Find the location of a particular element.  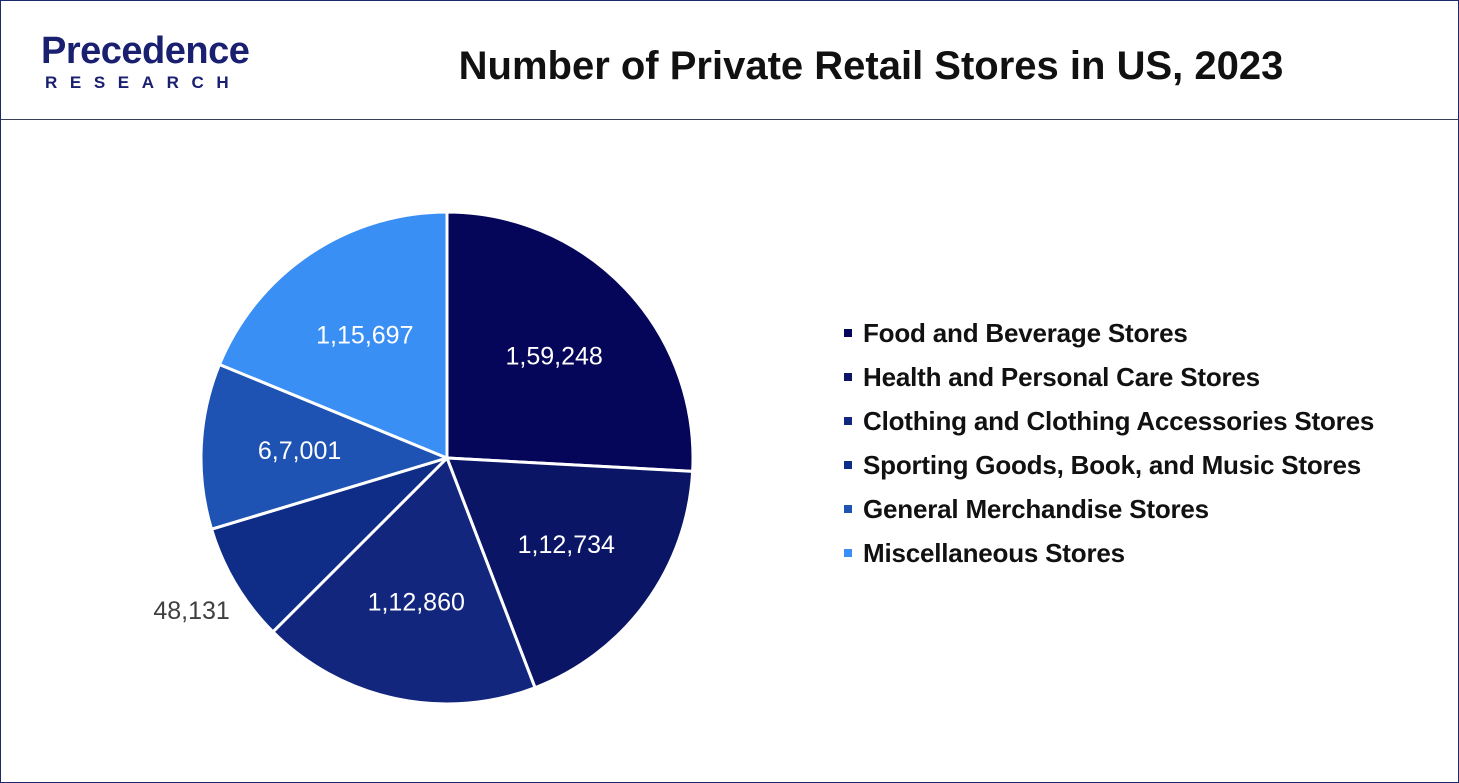

legend-label: General Merchandise Stores is located at coordinates (1036, 508).